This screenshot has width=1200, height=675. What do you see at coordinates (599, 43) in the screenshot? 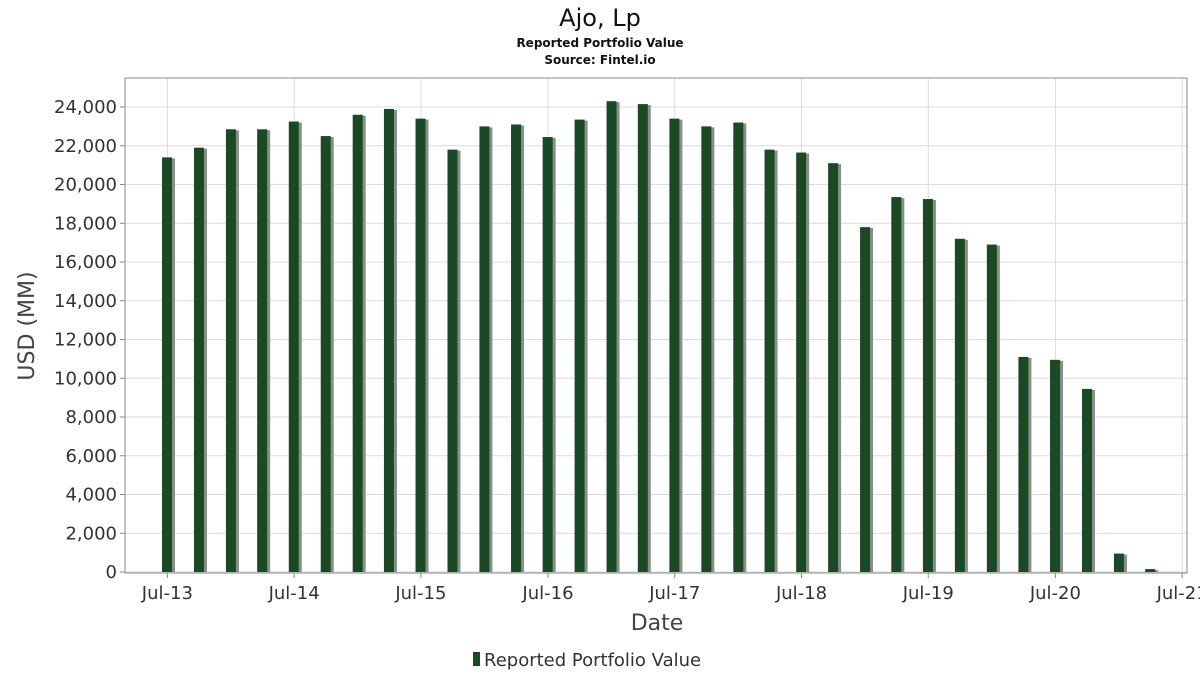
I see `chart-subtitle: Reported Portfolio Value` at bounding box center [599, 43].